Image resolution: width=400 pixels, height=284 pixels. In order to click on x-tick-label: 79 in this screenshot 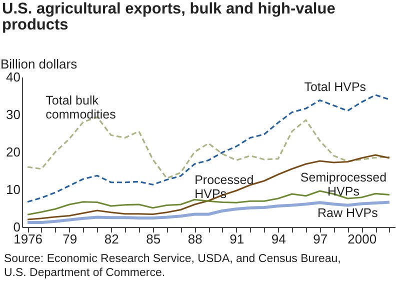, I will do `click(70, 239)`.